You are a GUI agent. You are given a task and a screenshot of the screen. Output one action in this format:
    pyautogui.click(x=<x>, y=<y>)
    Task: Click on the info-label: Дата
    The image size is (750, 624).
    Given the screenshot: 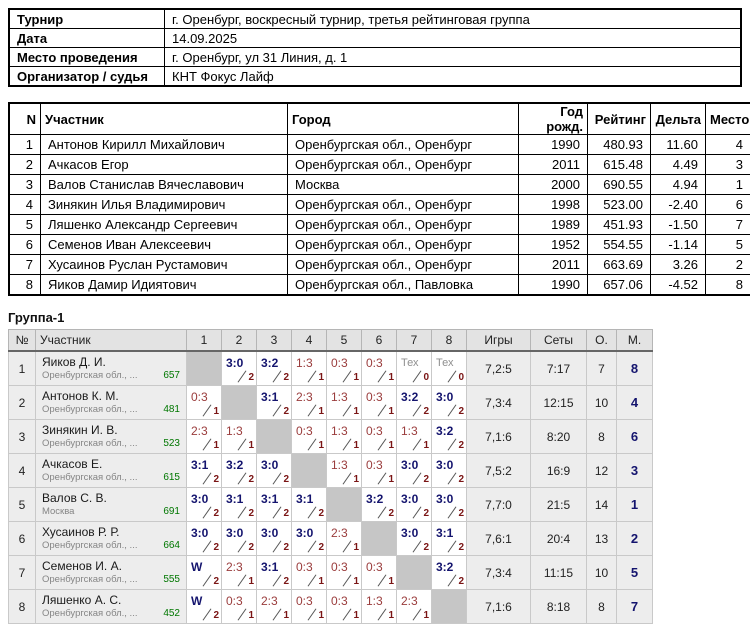 What is the action you would take?
    pyautogui.click(x=87, y=38)
    